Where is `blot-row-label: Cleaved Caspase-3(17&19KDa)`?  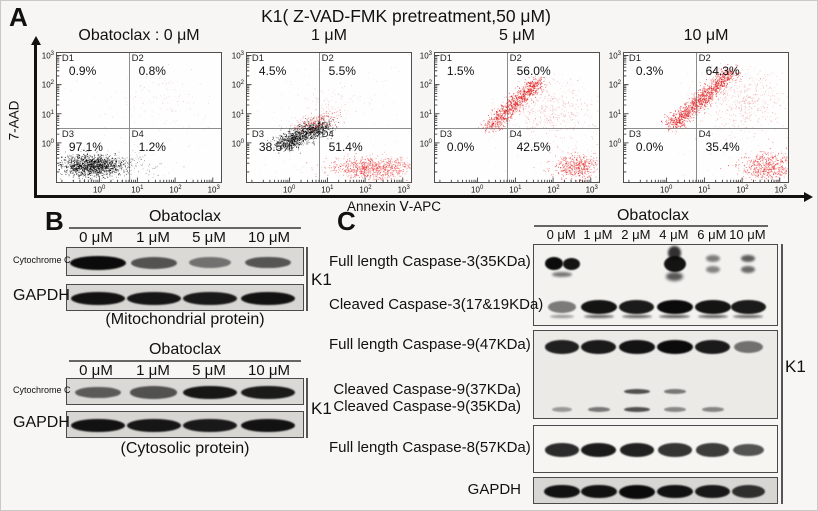 blot-row-label: Cleaved Caspase-3(17&19KDa) is located at coordinates (436, 305).